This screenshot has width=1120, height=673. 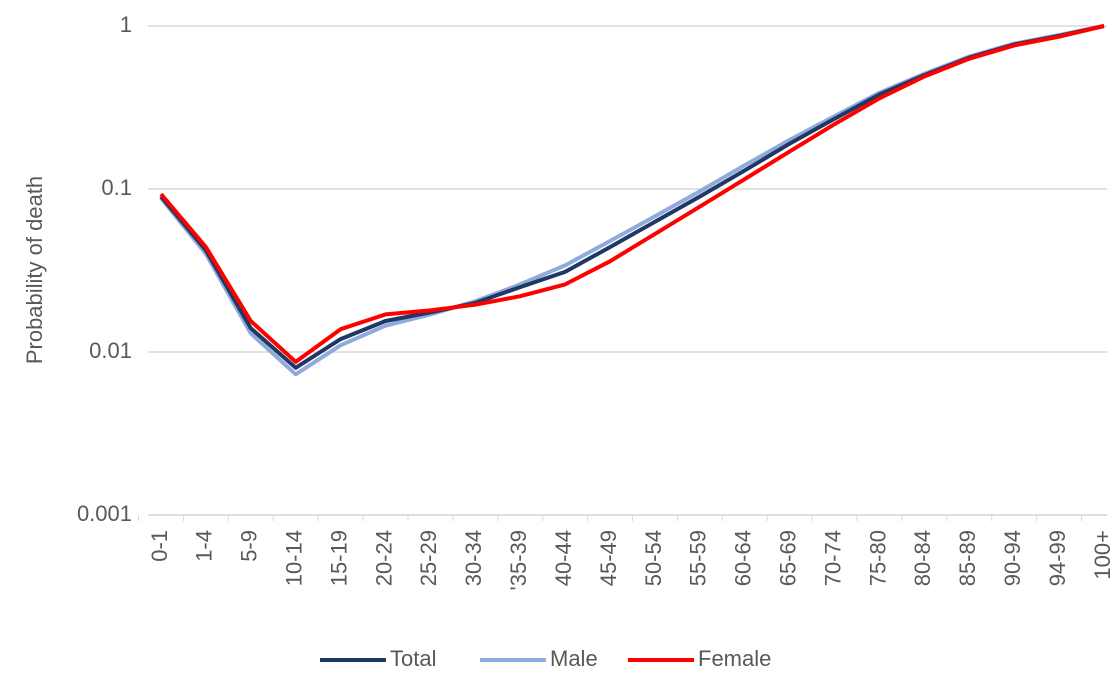 What do you see at coordinates (832, 558) in the screenshot?
I see `x-tick-label: 70-74` at bounding box center [832, 558].